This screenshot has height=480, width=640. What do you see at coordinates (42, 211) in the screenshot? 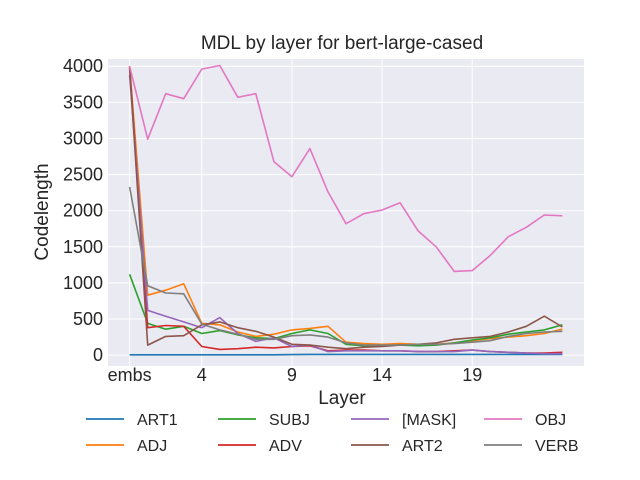
I see `y-axis-label: Codelength` at bounding box center [42, 211].